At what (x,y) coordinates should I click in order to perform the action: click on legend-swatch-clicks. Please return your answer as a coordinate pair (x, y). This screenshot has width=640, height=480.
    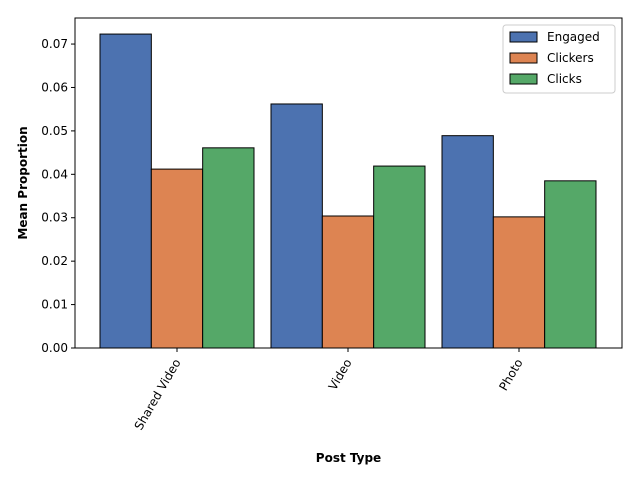
    Looking at the image, I should click on (523, 79).